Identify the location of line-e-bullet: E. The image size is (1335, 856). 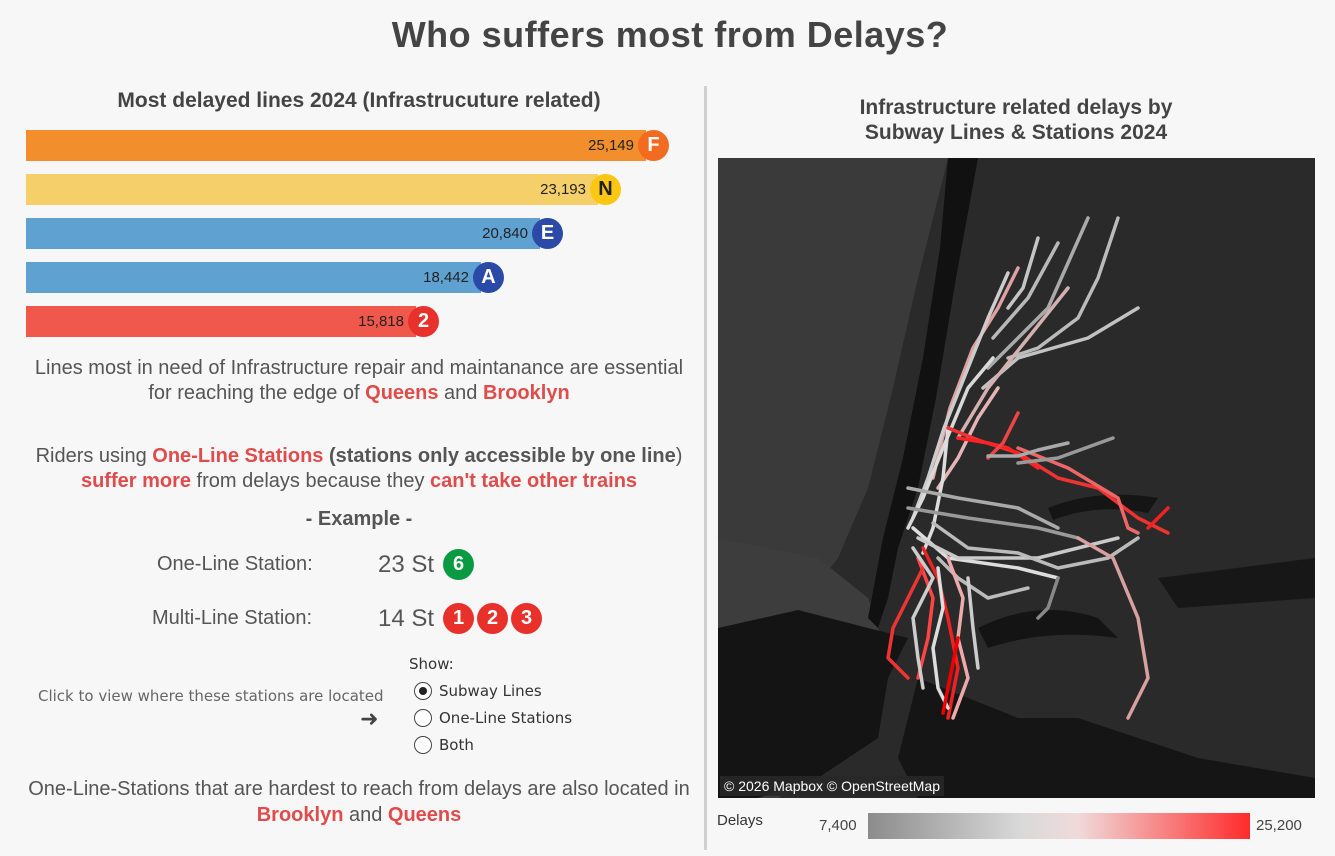
(547, 233).